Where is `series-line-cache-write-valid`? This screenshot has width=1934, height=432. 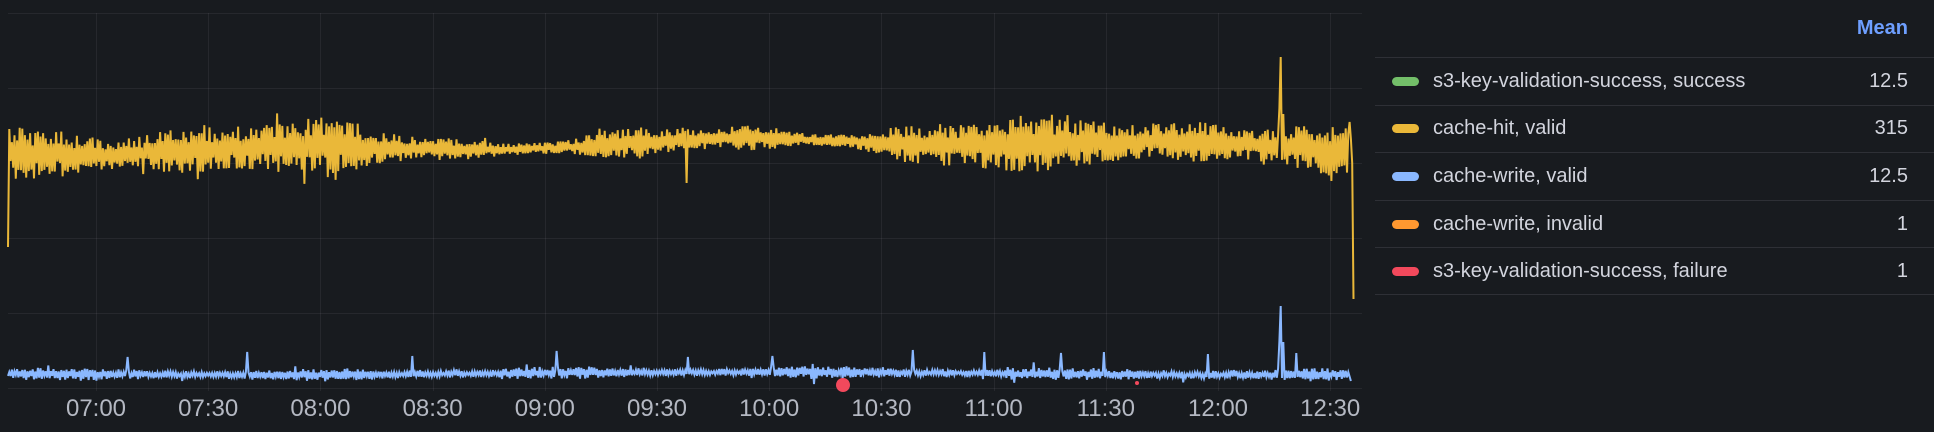
series-line-cache-write-valid is located at coordinates (679, 345).